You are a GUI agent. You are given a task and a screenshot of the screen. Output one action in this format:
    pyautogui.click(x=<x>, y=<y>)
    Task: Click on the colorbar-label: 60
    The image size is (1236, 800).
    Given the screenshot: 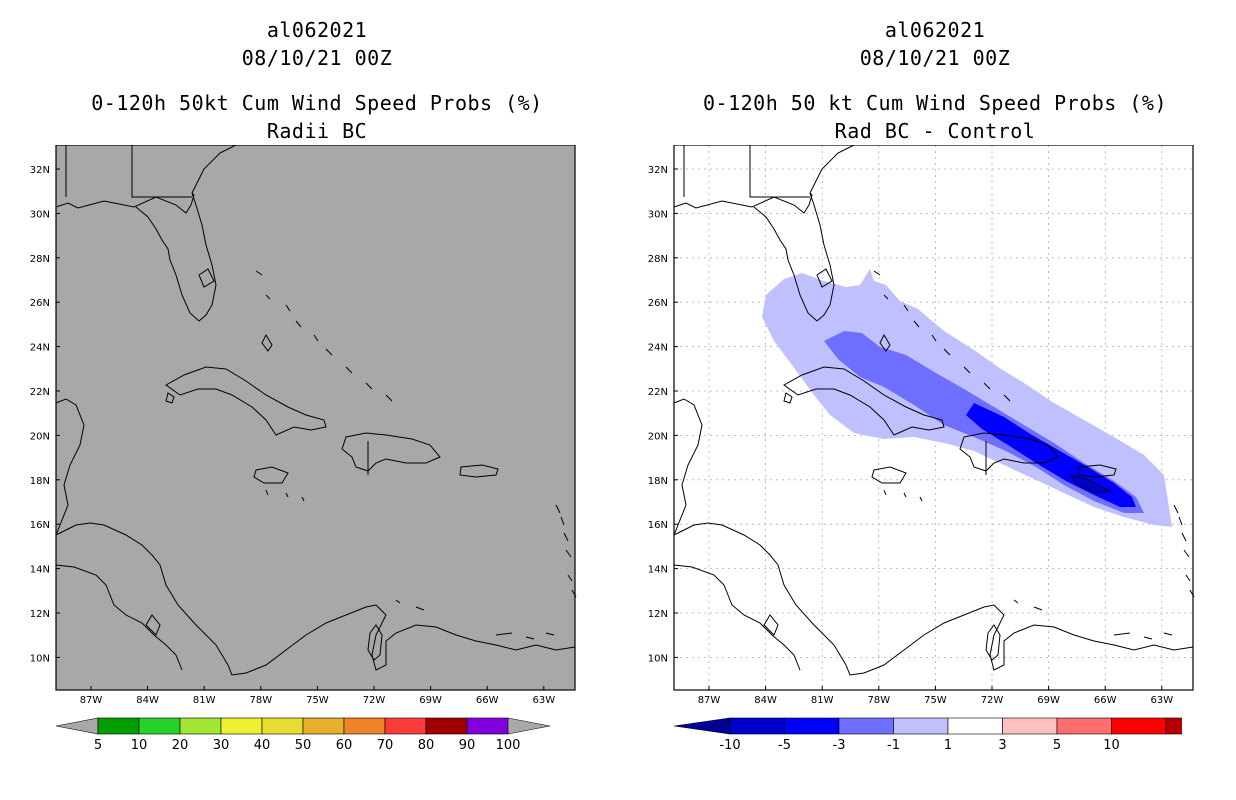 What is the action you would take?
    pyautogui.click(x=344, y=745)
    